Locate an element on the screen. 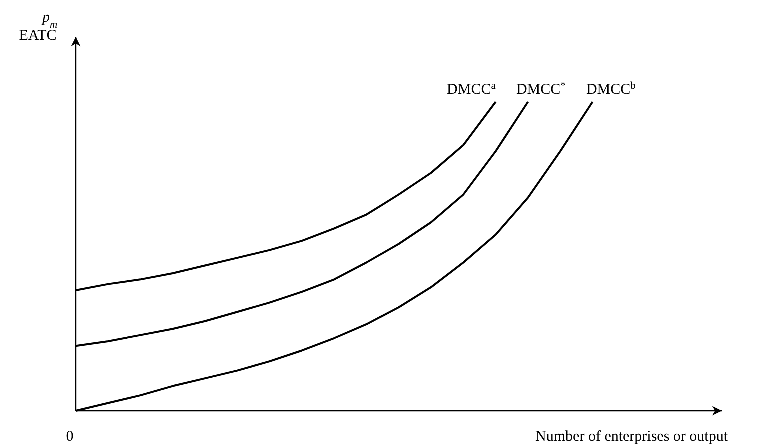 This screenshot has height=447, width=757. series-label: DMCC$^{*}$ is located at coordinates (541, 89).